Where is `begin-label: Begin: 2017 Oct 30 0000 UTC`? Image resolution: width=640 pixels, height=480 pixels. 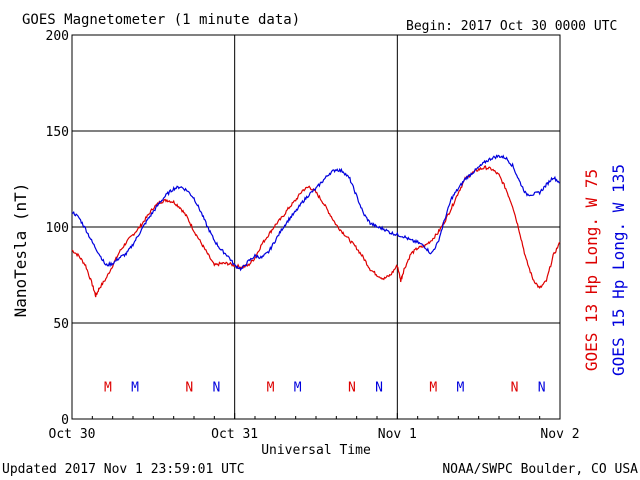
begin-label: Begin: 2017 Oct 30 0000 UTC is located at coordinates (511, 26).